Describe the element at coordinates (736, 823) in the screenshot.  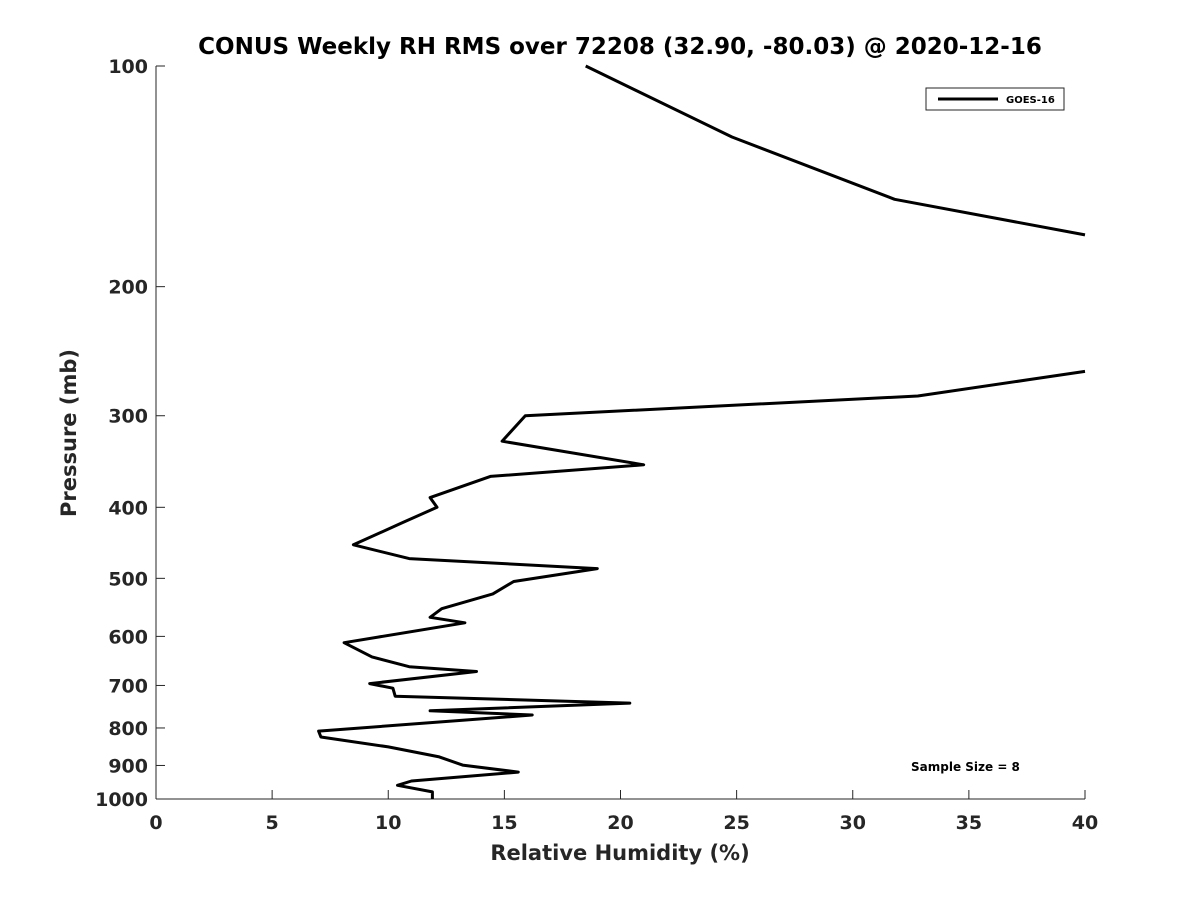
I see `x-tick-label: 25` at that location.